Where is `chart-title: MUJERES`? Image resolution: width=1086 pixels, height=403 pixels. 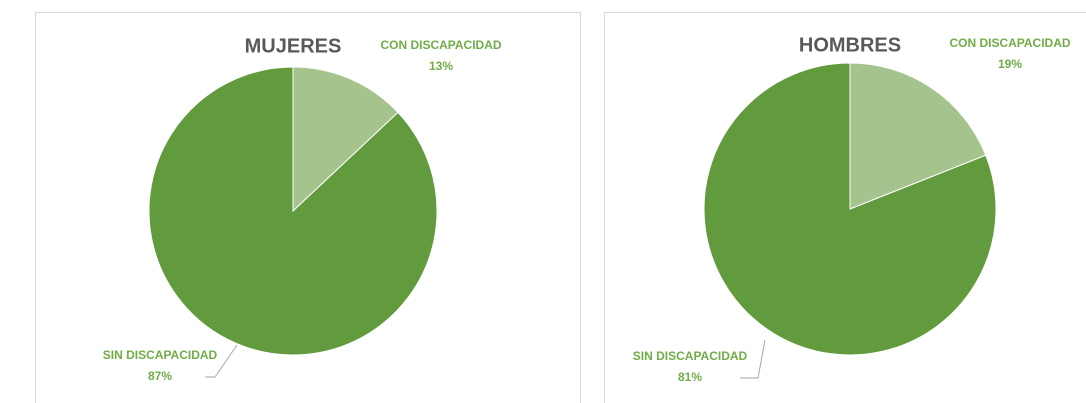
chart-title: MUJERES is located at coordinates (293, 46).